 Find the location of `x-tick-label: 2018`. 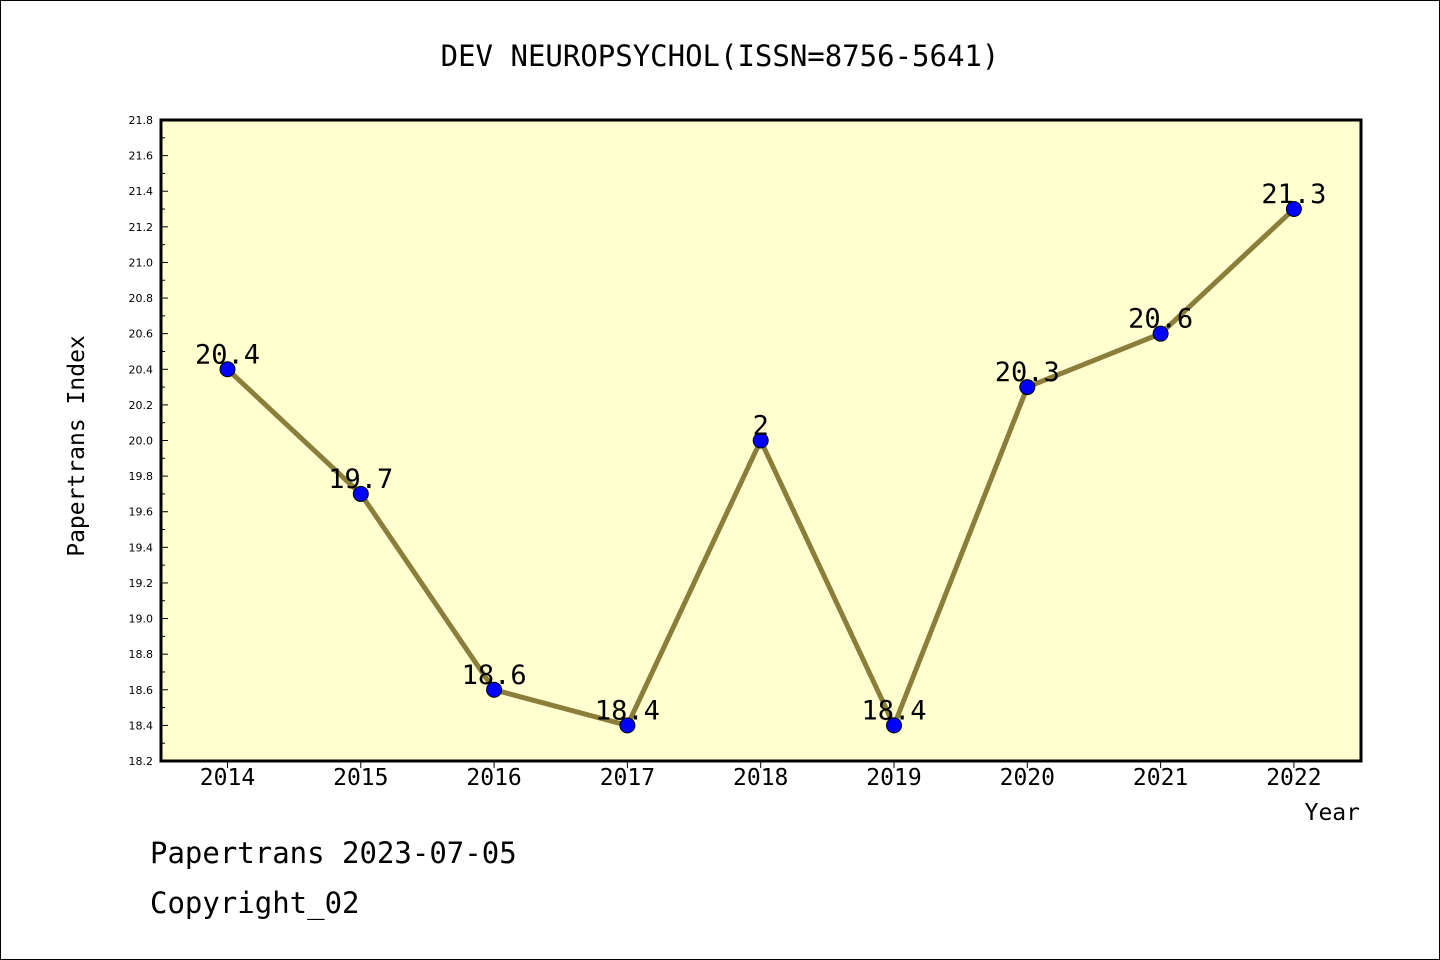

x-tick-label: 2018 is located at coordinates (760, 778).